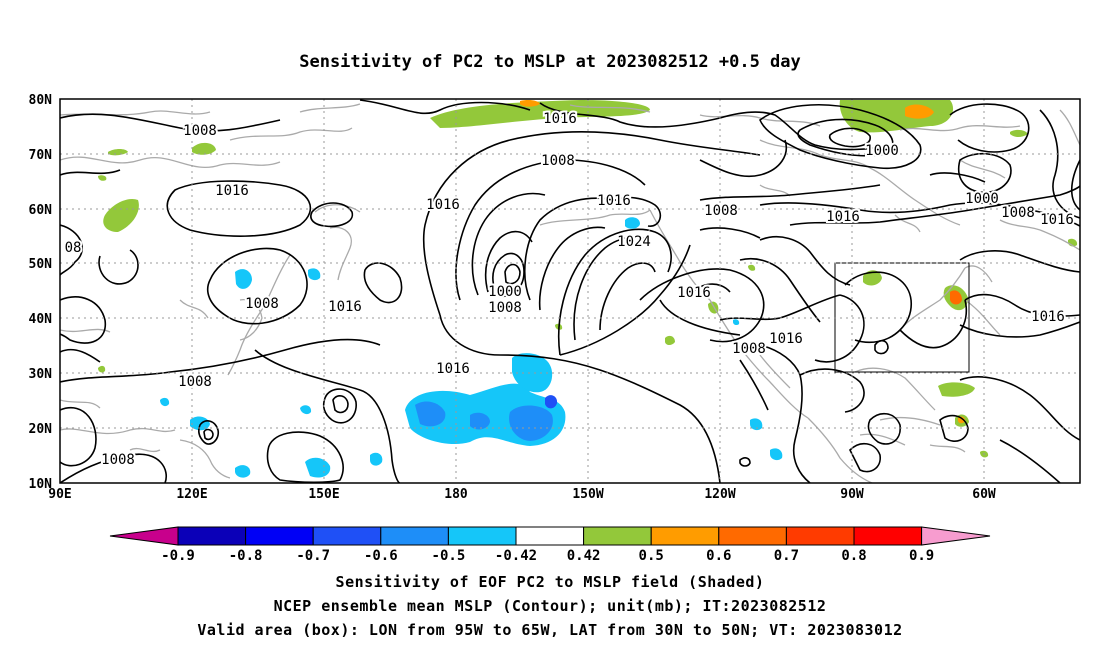 The height and width of the screenshot is (650, 1100). What do you see at coordinates (313, 556) in the screenshot?
I see `colorbar-label: -0.7` at bounding box center [313, 556].